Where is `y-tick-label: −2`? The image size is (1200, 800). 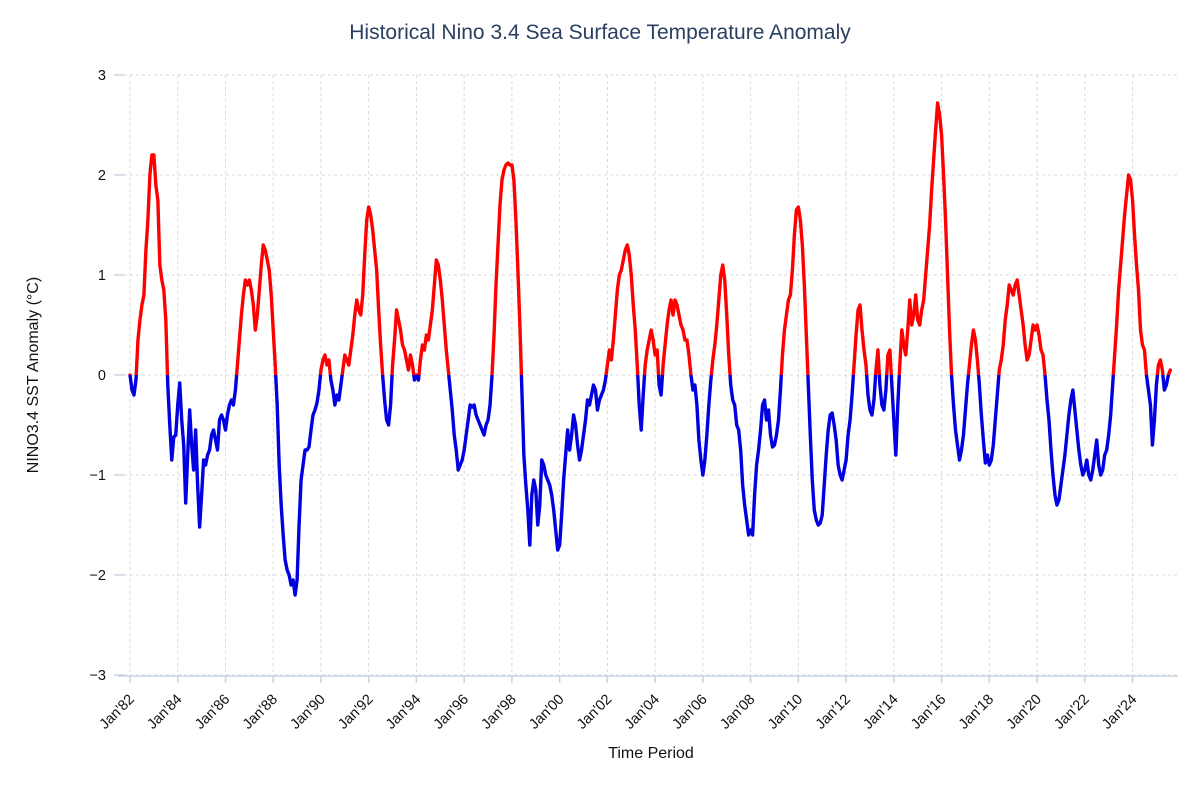 y-tick-label: −2 is located at coordinates (97, 576).